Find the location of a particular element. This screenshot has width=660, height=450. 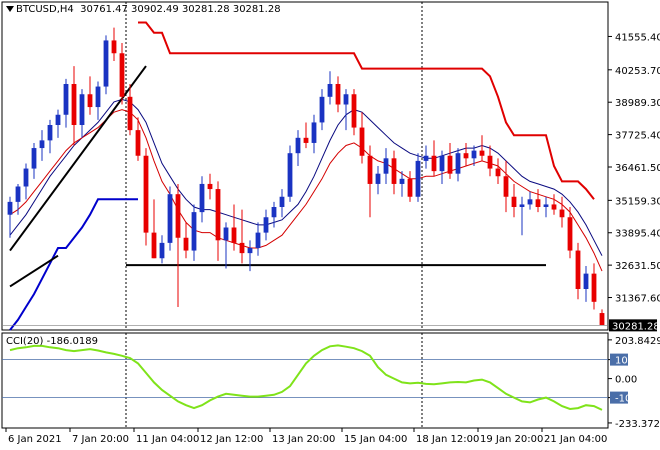

x-tick-label: 15 Jan 04:00 is located at coordinates (375, 439).